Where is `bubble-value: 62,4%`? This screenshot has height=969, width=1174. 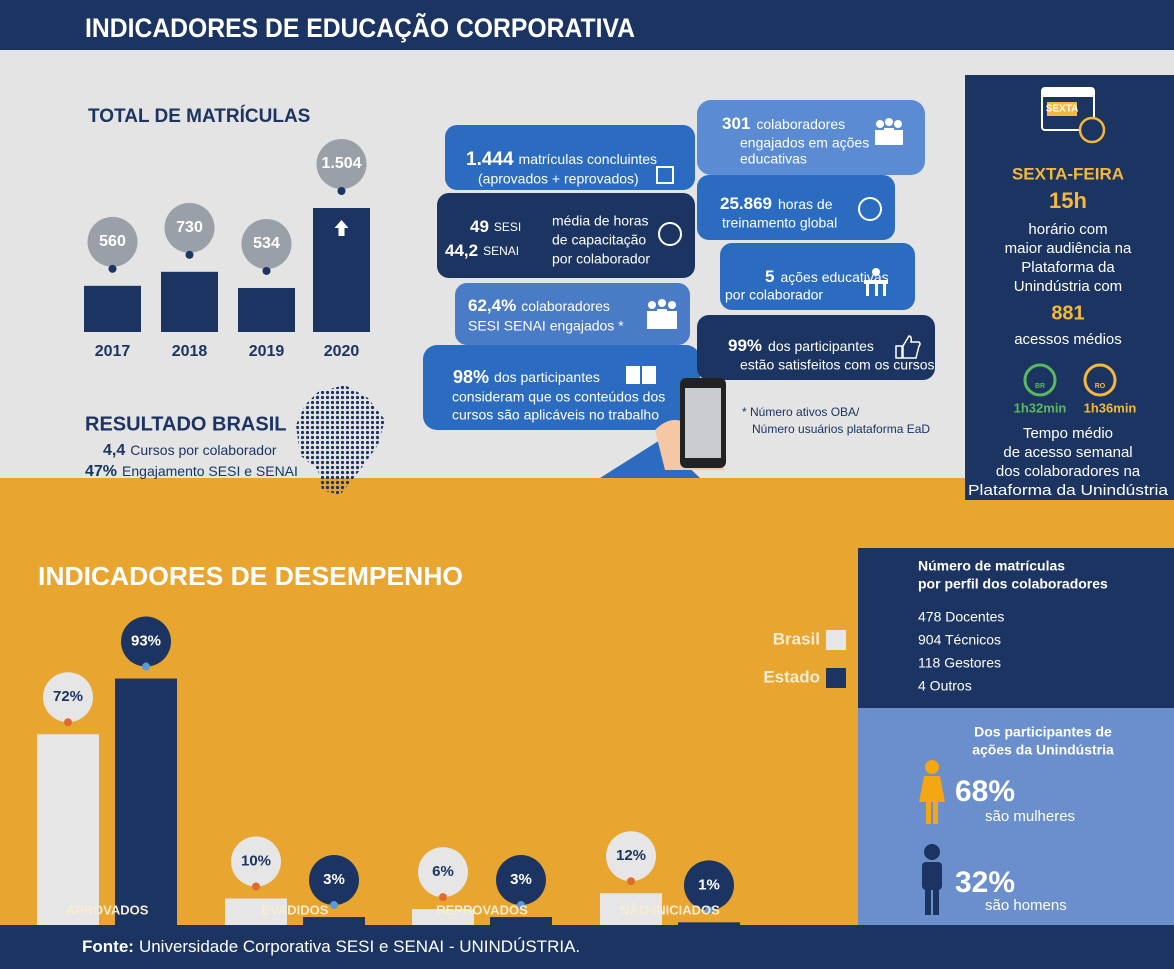
bubble-value: 62,4% is located at coordinates (492, 305).